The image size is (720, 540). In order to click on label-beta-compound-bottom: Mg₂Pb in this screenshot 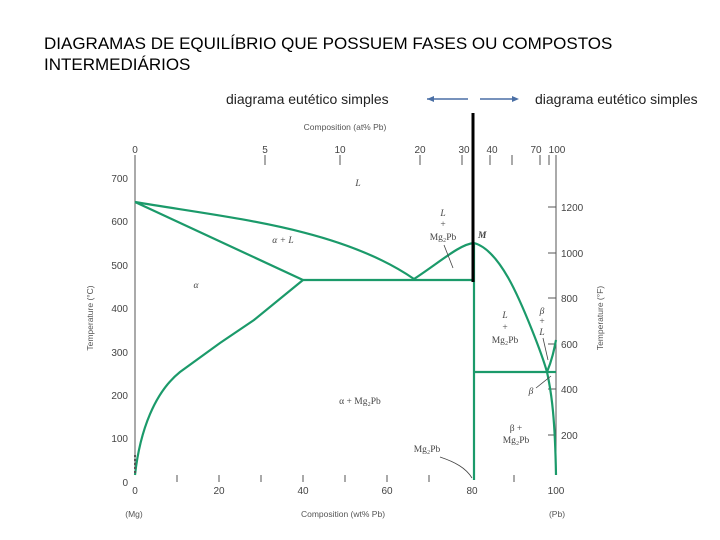, I will do `click(516, 441)`.